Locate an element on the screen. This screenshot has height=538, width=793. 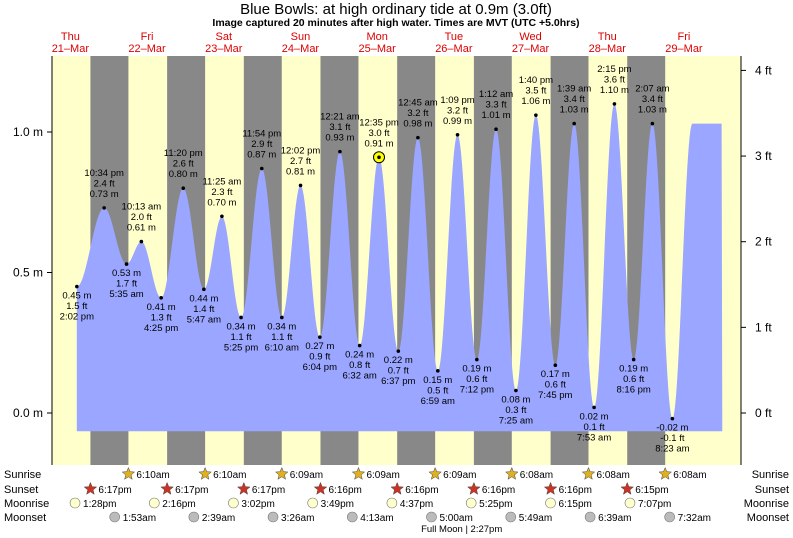
tide-label: 1.5 ft is located at coordinates (76, 306).